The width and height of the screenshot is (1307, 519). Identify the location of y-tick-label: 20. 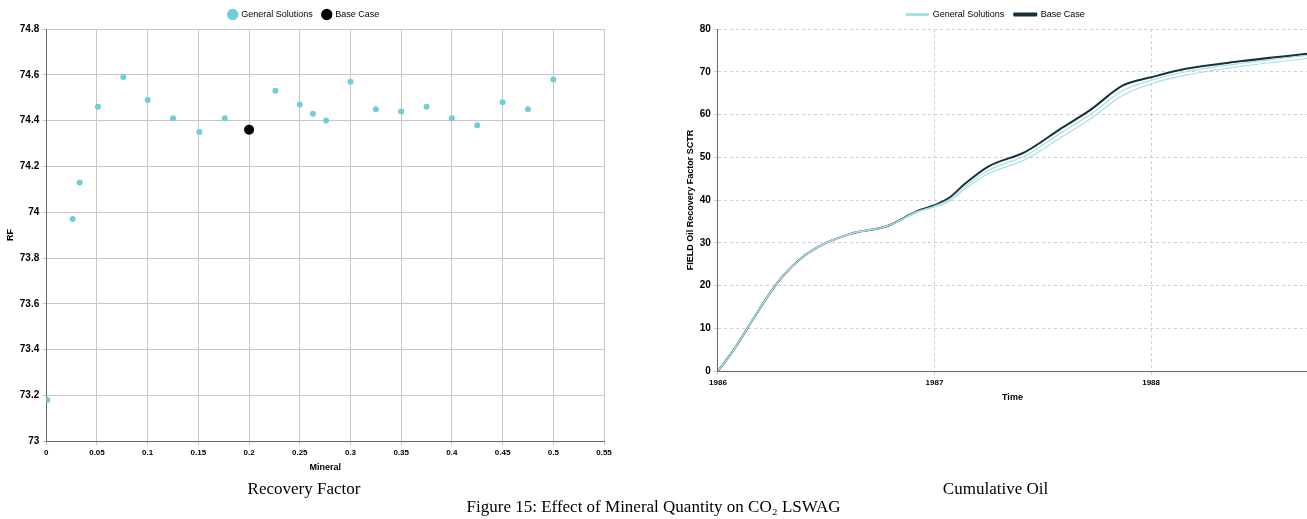
(705, 285).